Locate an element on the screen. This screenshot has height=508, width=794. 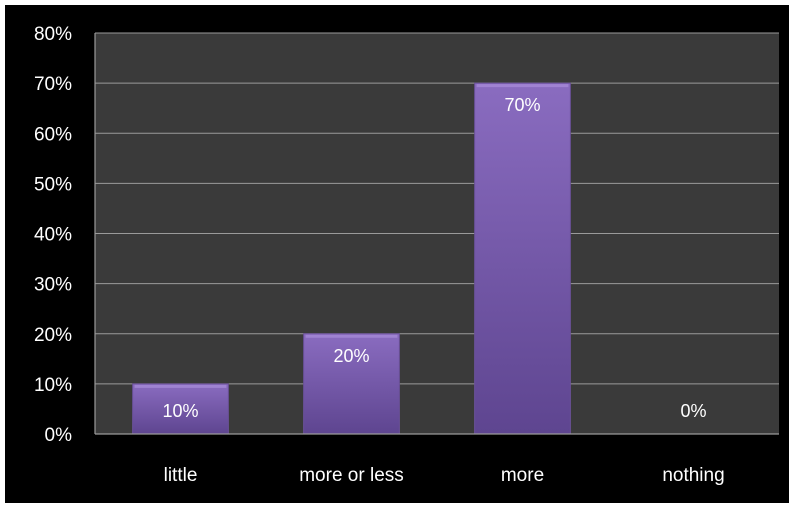
y-axis-tick-labels: 0% 10% 20% 30% 40% 50% 60% 70% 80% is located at coordinates (53, 235).